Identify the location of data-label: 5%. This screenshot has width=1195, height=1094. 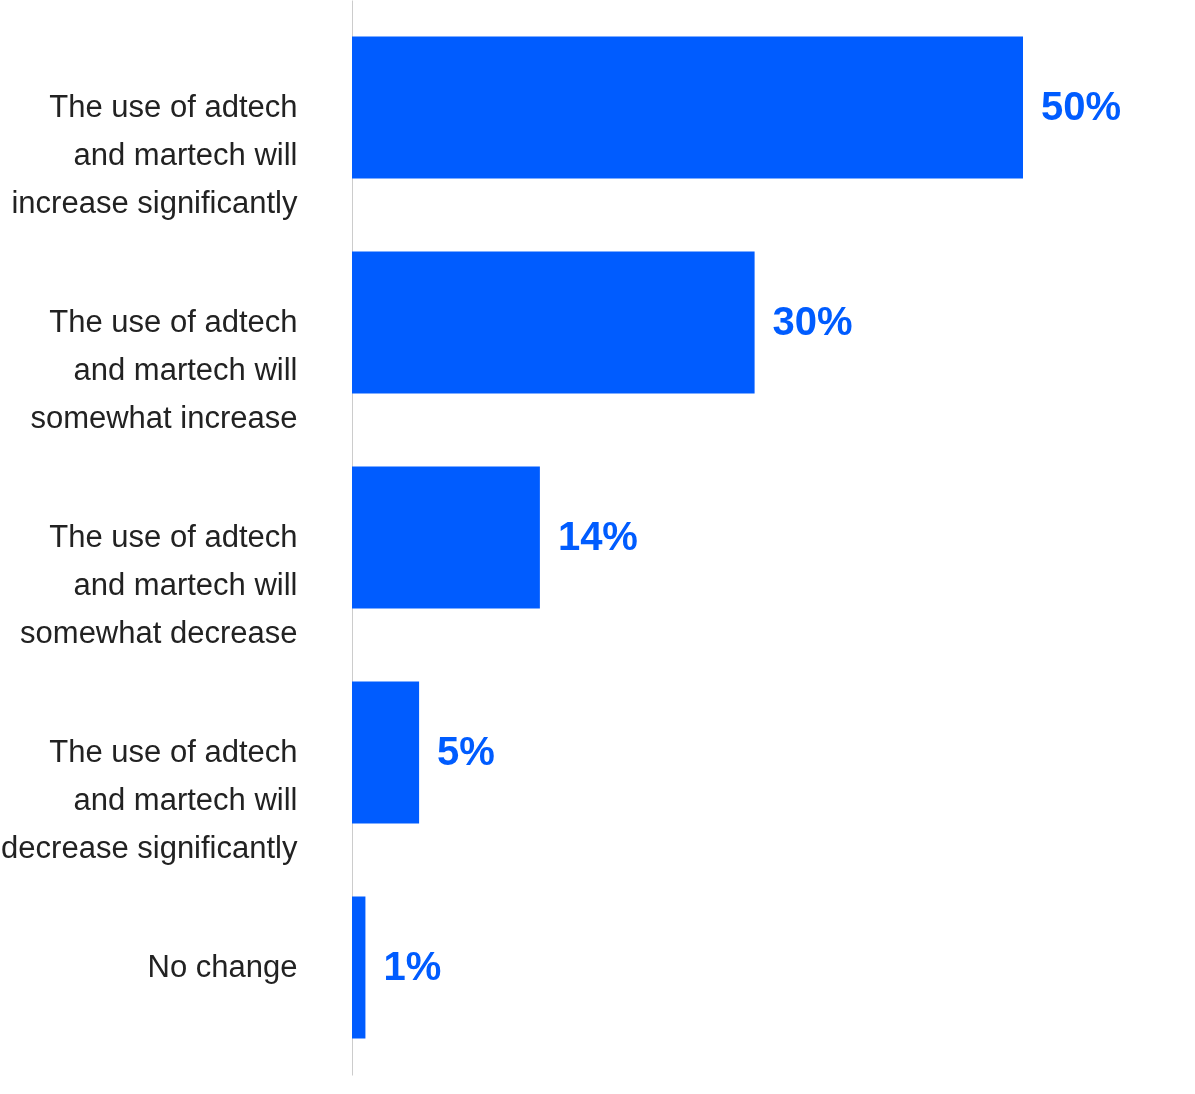
(466, 750).